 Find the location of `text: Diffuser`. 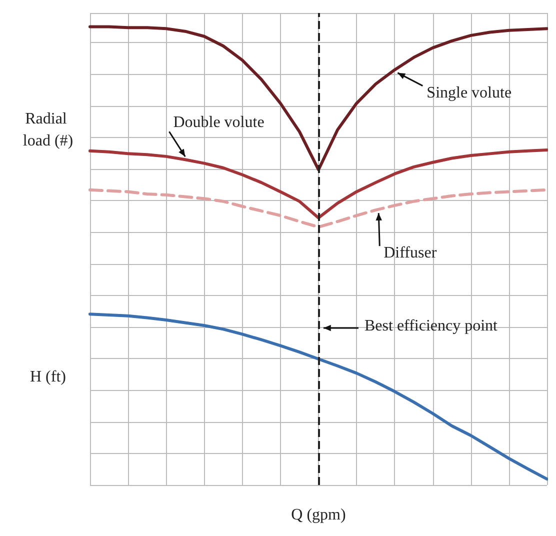

text: Diffuser is located at coordinates (411, 253).